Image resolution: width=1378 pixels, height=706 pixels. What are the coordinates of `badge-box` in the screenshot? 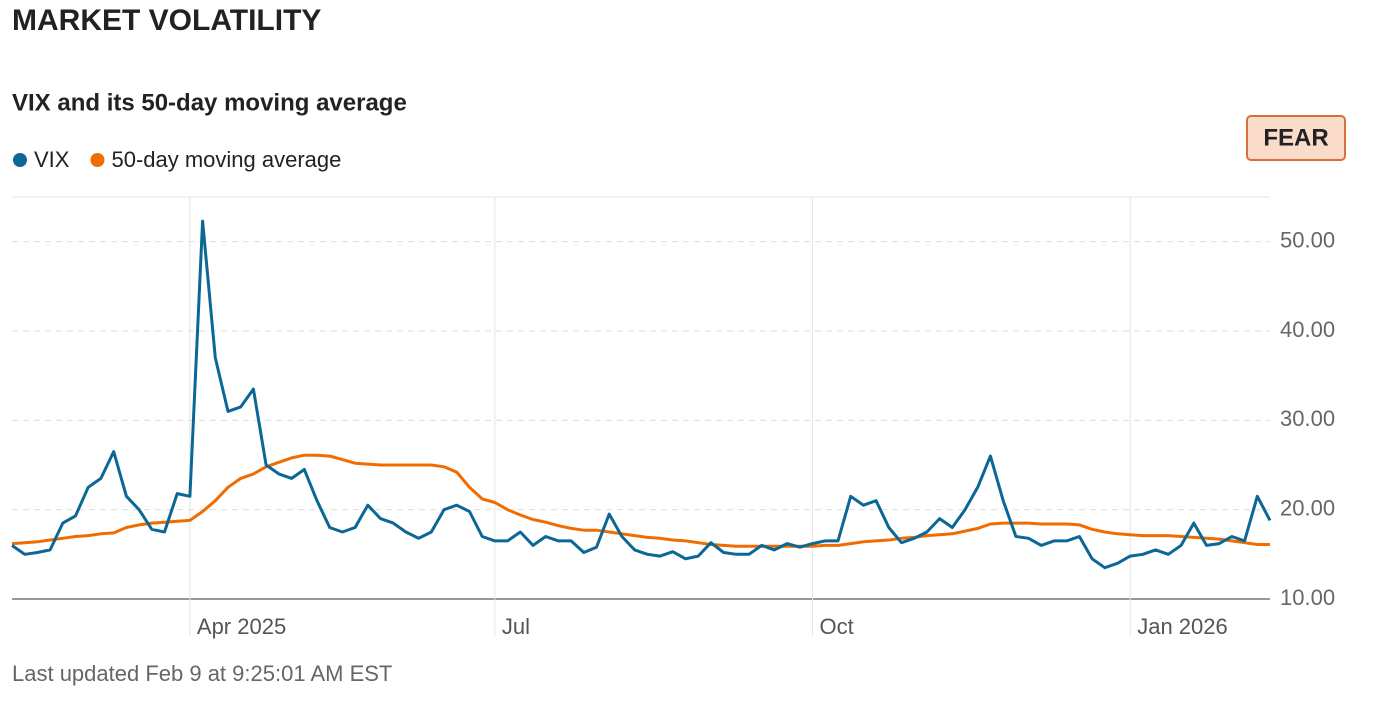 It's located at (1296, 138).